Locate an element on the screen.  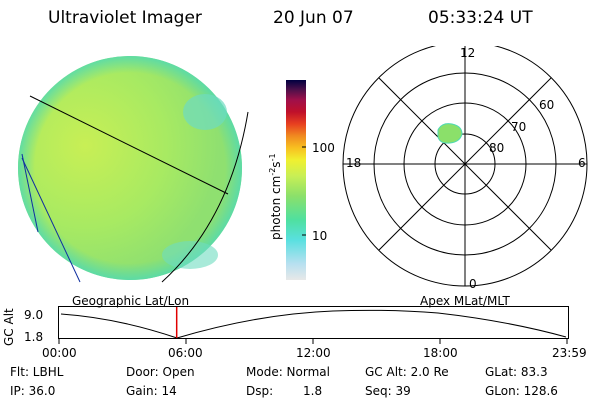
gc-alt-info: GC Alt: 2.0 Re is located at coordinates (407, 372).